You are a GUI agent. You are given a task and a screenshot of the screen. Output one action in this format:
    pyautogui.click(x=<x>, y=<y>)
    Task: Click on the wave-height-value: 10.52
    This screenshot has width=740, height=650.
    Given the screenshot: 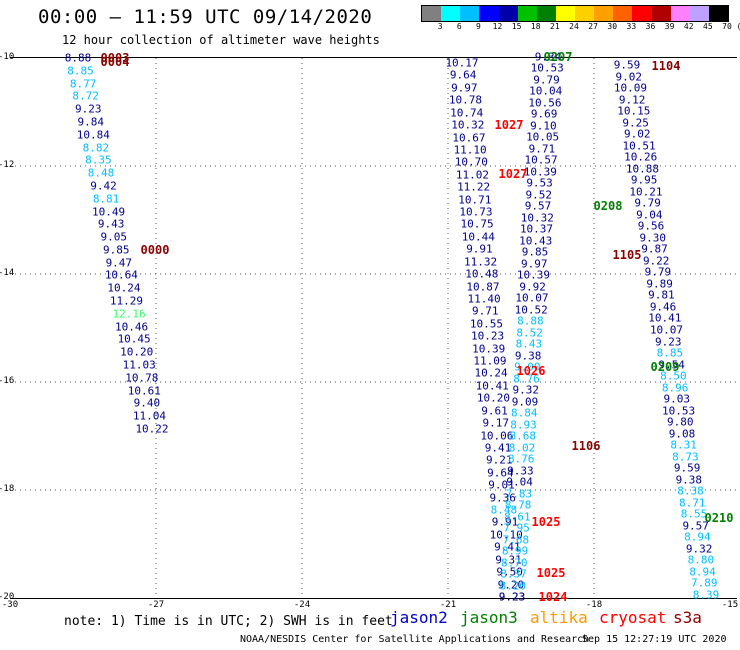 What is the action you would take?
    pyautogui.click(x=531, y=310)
    